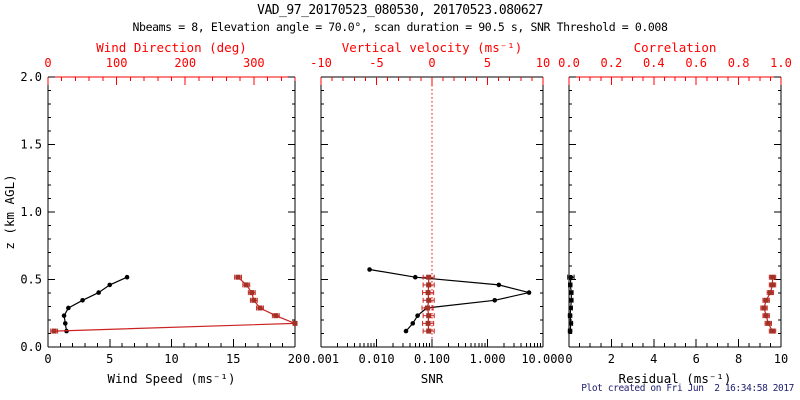 The width and height of the screenshot is (800, 400). What do you see at coordinates (542, 359) in the screenshot?
I see `bottom-tick-label: 10.000` at bounding box center [542, 359].